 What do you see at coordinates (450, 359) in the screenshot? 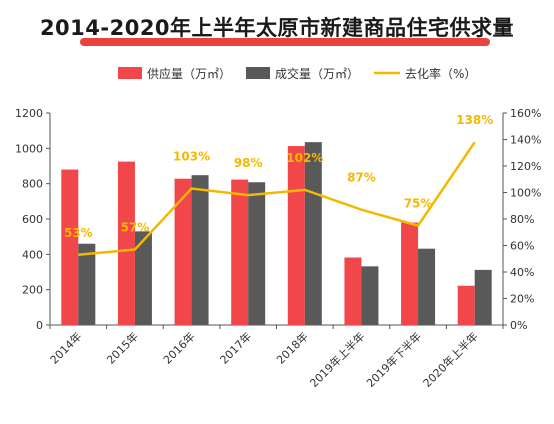
I see `x-tick-label: 2020年上半年` at bounding box center [450, 359].